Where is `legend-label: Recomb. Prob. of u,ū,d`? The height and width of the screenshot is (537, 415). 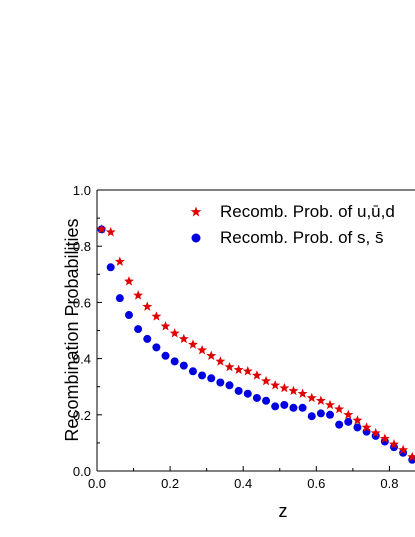
legend-label: Recomb. Prob. of u,ū,d is located at coordinates (307, 211).